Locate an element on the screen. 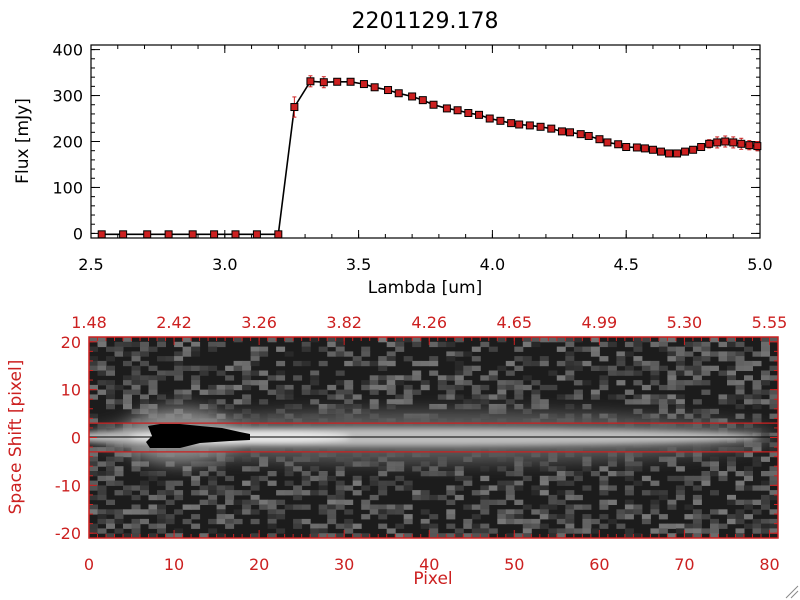 This screenshot has height=600, width=800. y-tick-label: 400 is located at coordinates (67, 50).